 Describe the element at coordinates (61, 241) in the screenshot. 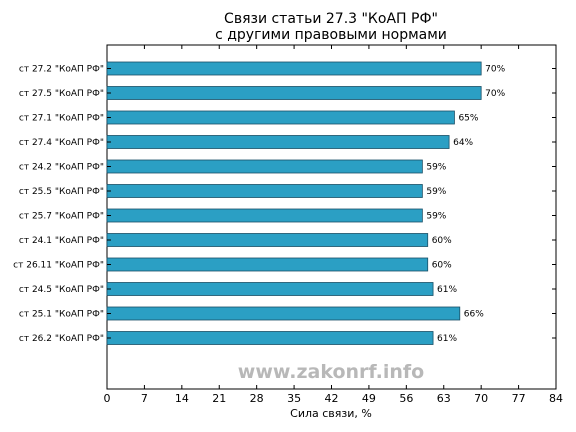

I see `category-label: ст 24.1 "КоАП РФ"` at that location.